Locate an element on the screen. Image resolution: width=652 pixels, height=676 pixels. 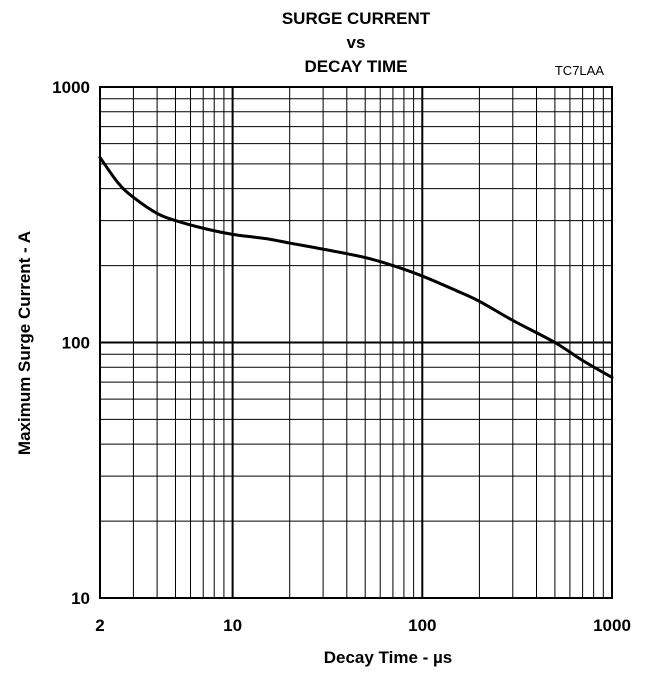
y-tick-label: 1000 is located at coordinates (71, 87).